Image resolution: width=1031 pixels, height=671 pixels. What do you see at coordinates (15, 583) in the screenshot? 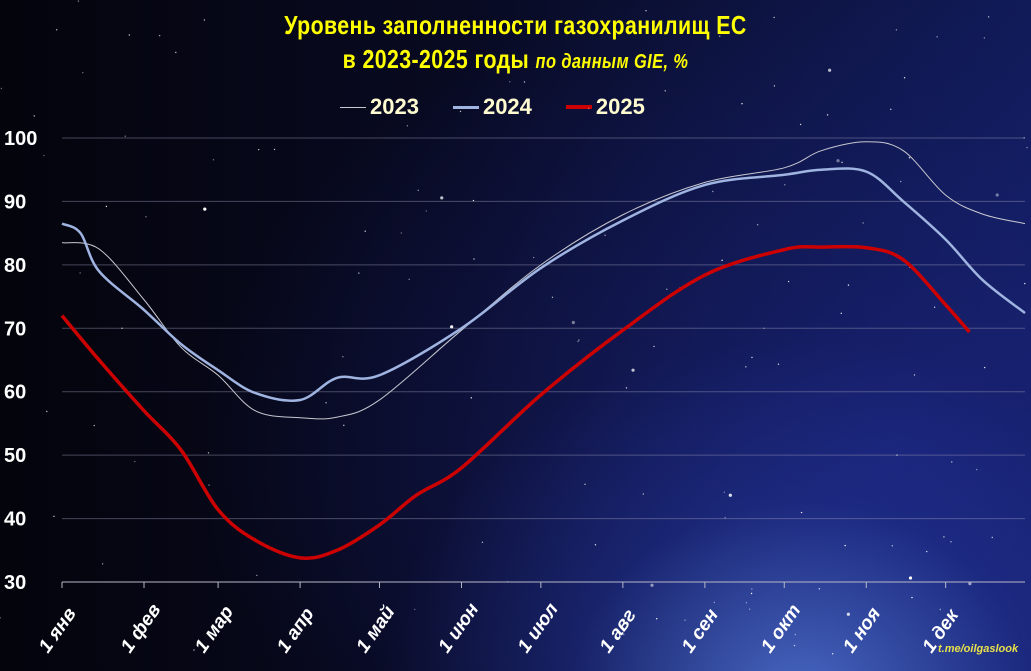
I see `y-tick-label: 30` at bounding box center [15, 583].